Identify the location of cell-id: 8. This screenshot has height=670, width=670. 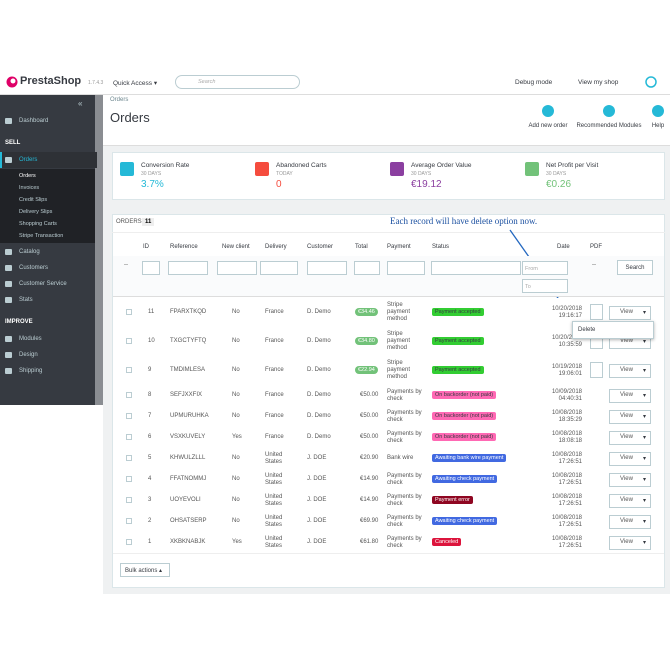
(150, 395).